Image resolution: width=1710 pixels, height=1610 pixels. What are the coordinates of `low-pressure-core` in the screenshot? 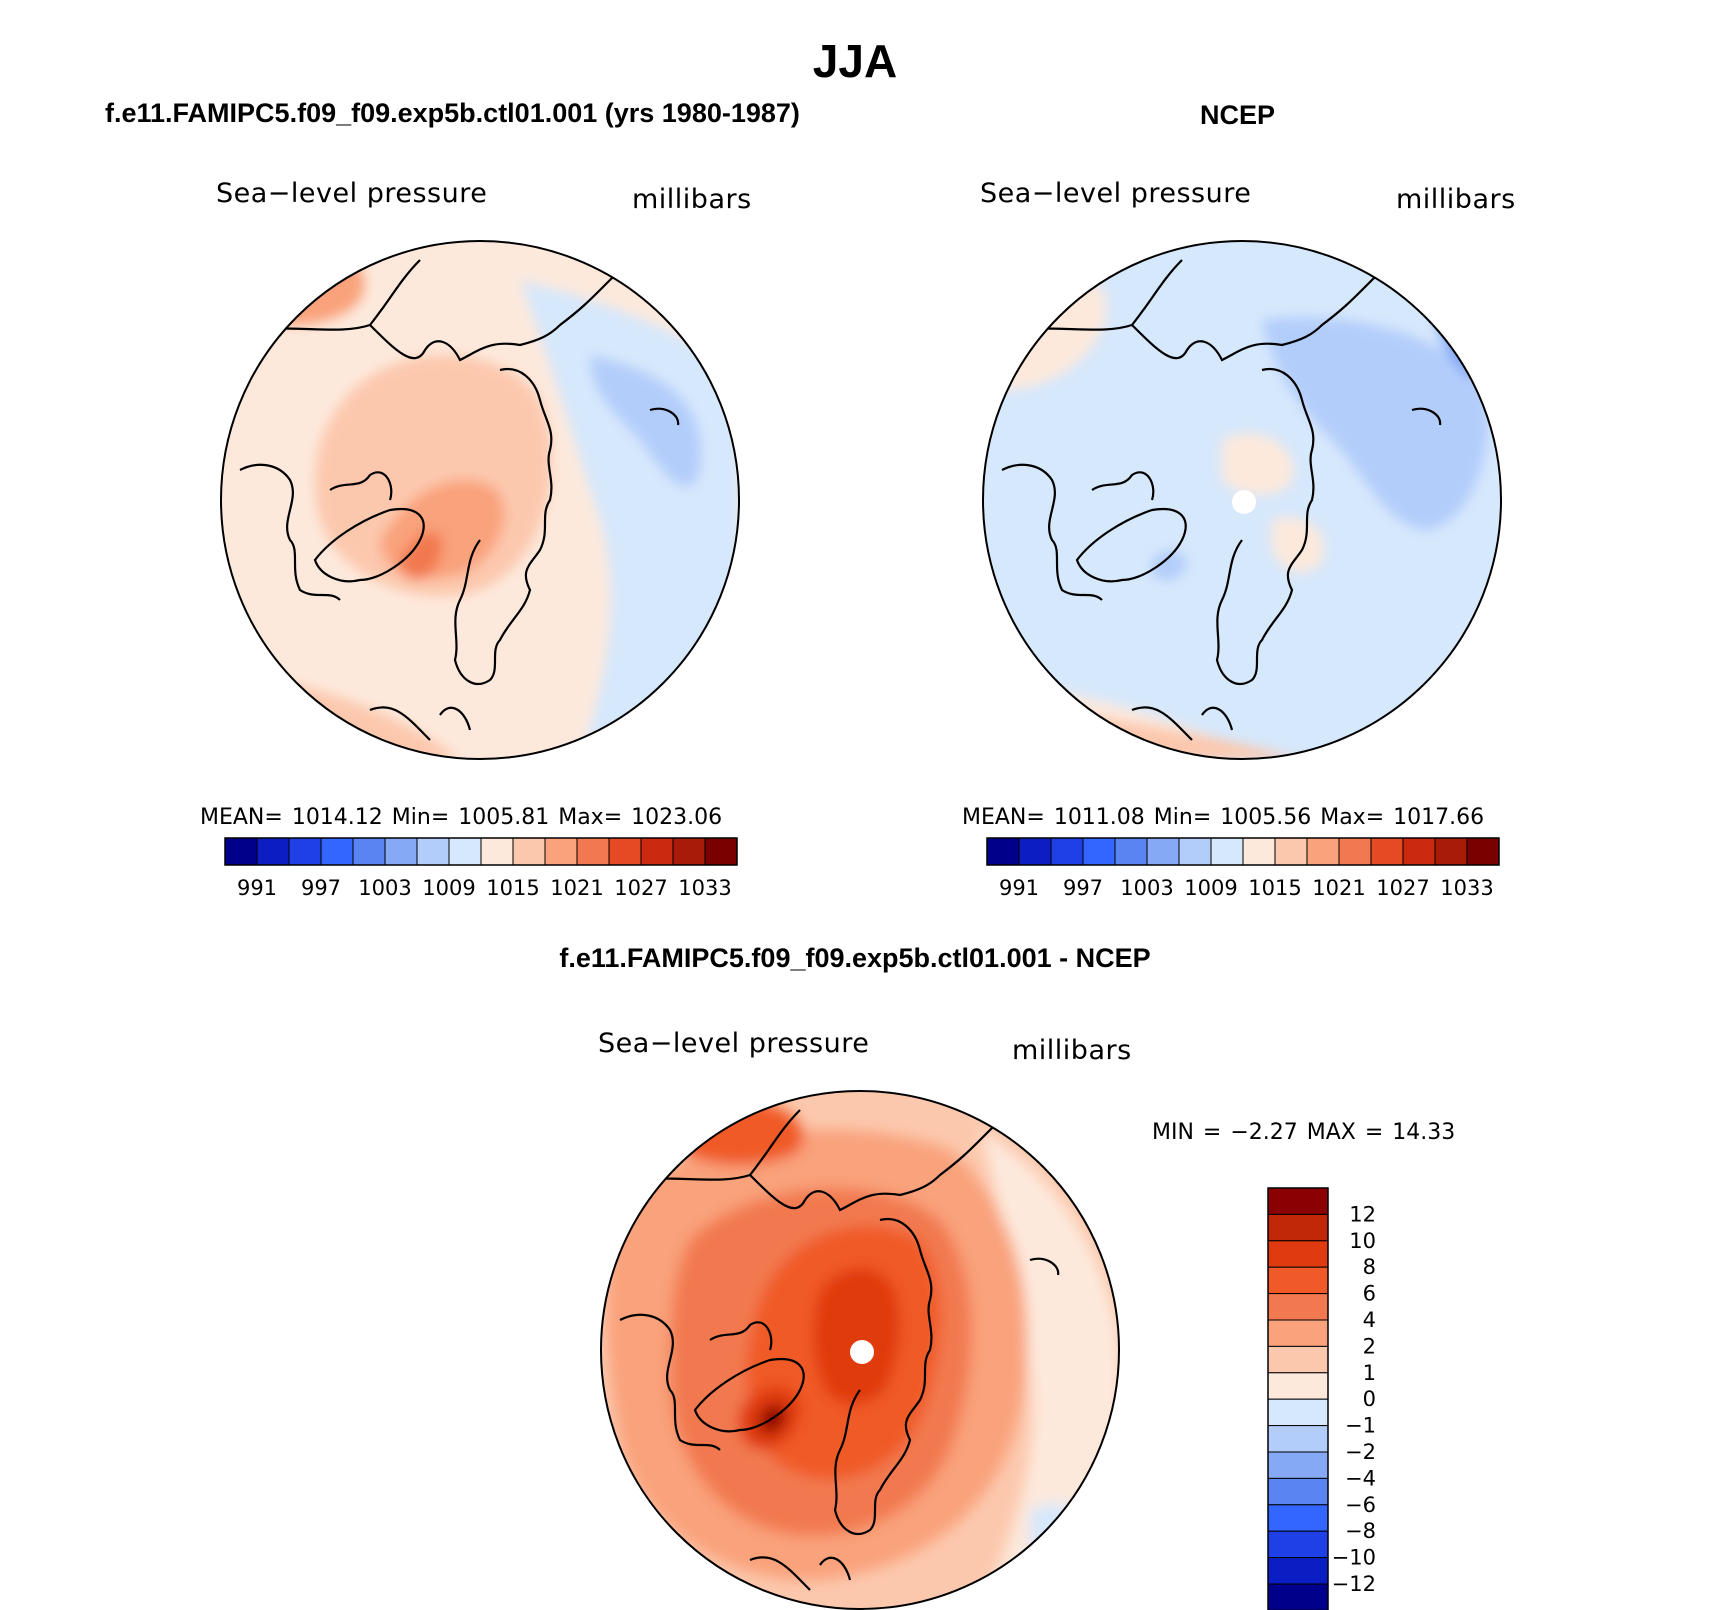 It's located at (646, 421).